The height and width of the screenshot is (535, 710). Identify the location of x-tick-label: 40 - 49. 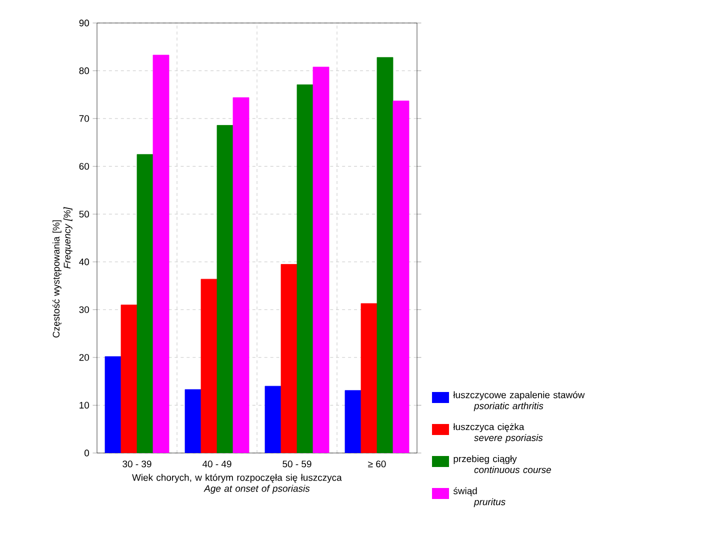
(217, 464).